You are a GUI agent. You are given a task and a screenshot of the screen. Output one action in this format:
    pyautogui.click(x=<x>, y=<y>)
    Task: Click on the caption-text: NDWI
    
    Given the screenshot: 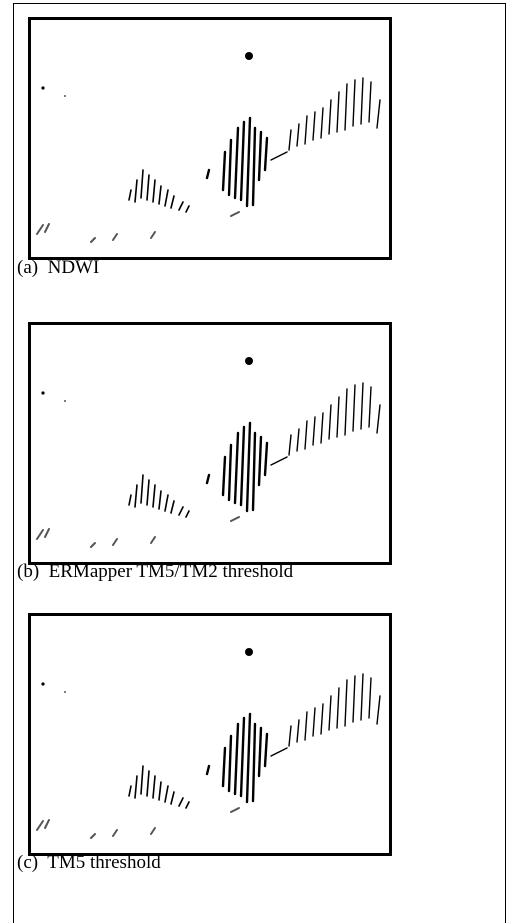 What is the action you would take?
    pyautogui.click(x=73, y=267)
    